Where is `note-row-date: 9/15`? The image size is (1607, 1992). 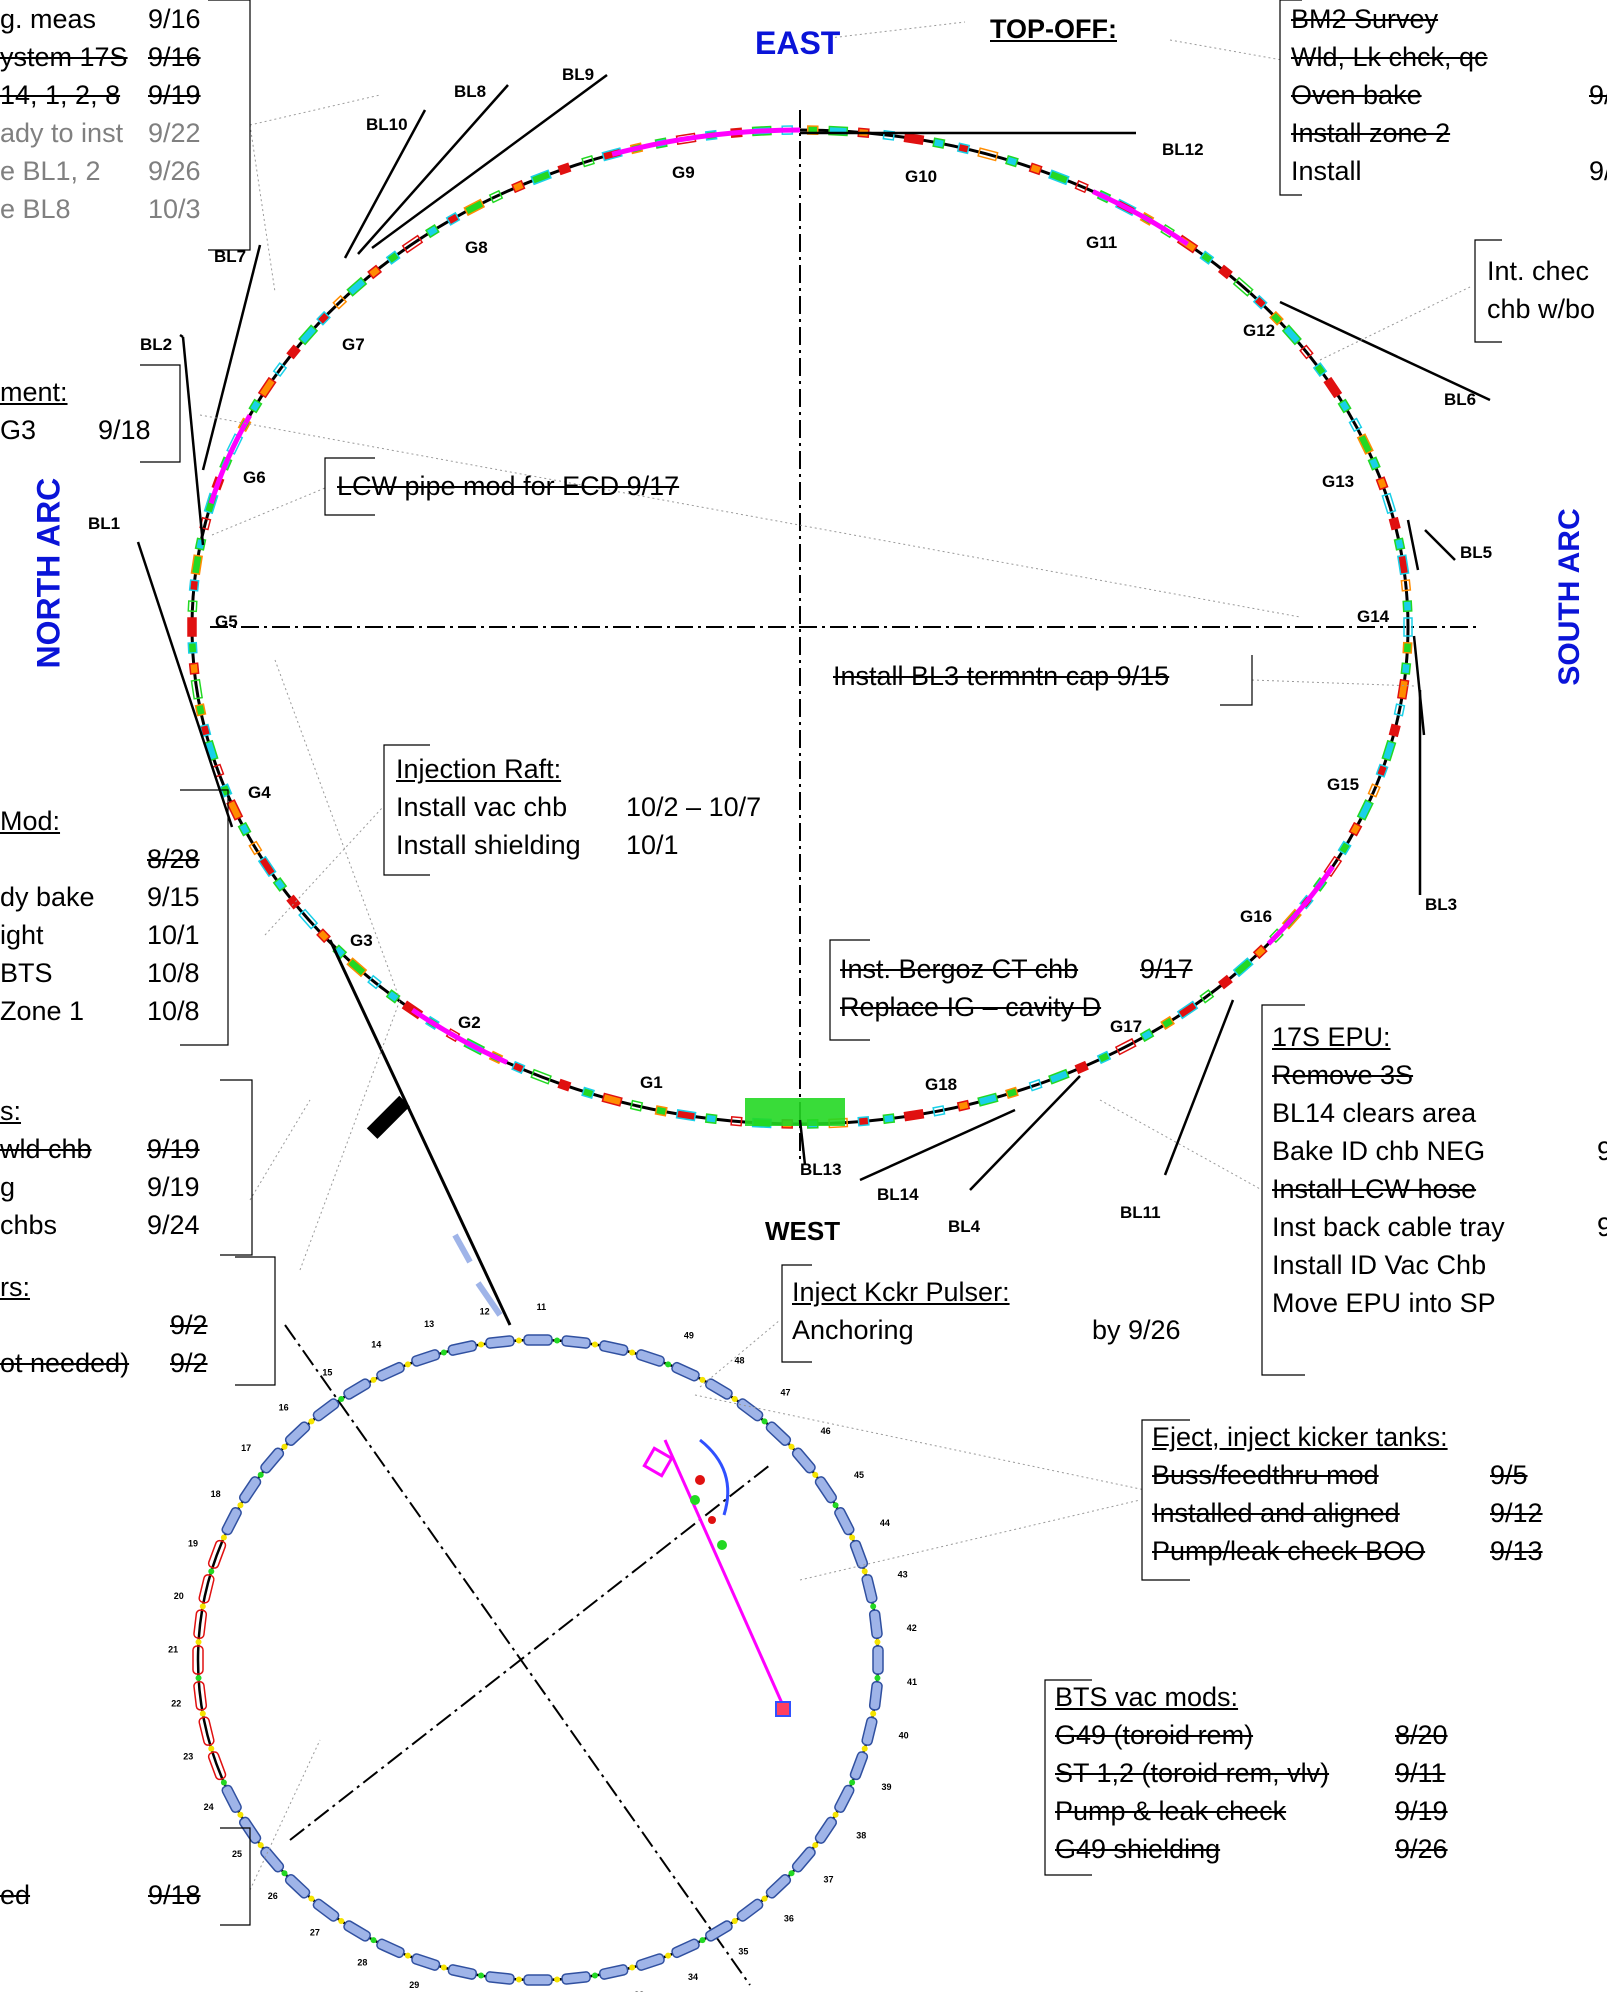
note-row-date: 9/15 is located at coordinates (173, 897).